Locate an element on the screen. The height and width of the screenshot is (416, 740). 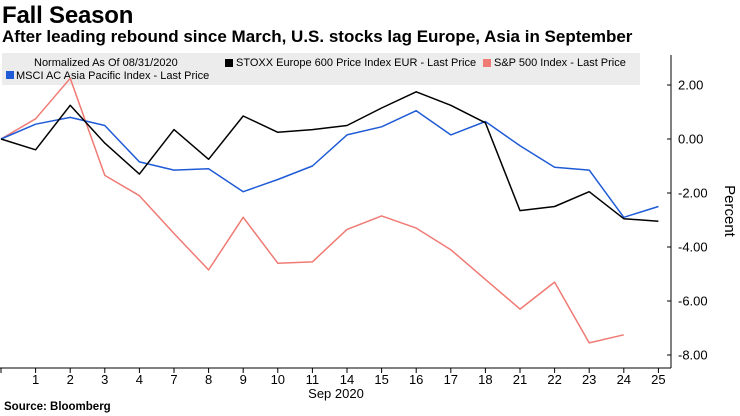
legend-swatch-sp500 is located at coordinates (487, 63).